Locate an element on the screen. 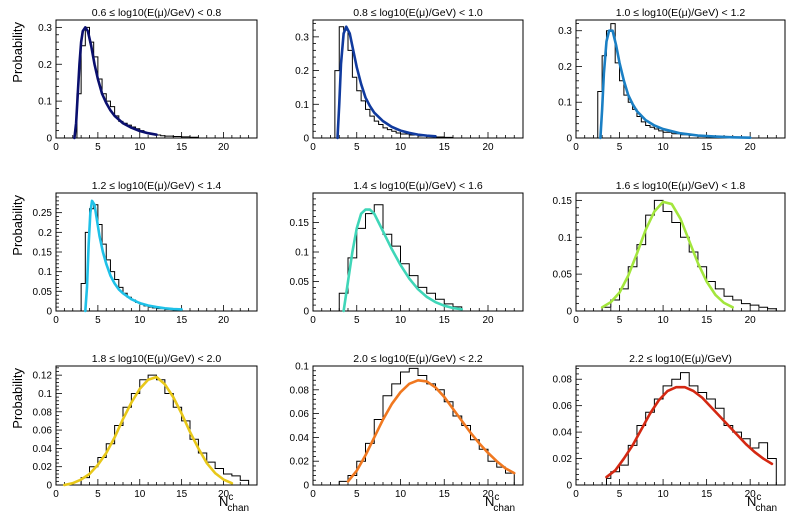 Image resolution: width=801 pixels, height=518 pixels. y-tick-label: 0.25 is located at coordinates (43, 213).